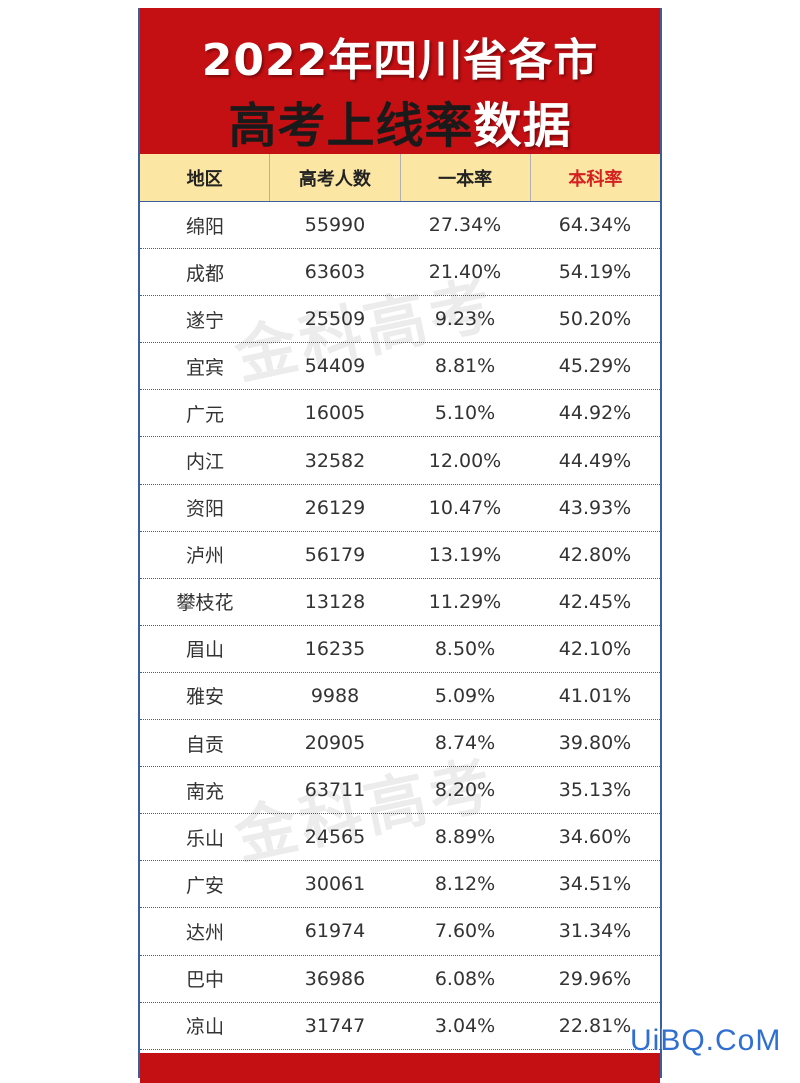 Image resolution: width=800 pixels, height=1083 pixels. Describe the element at coordinates (595, 743) in the screenshot. I see `cell-undergrad-rate: 39.80%` at that location.